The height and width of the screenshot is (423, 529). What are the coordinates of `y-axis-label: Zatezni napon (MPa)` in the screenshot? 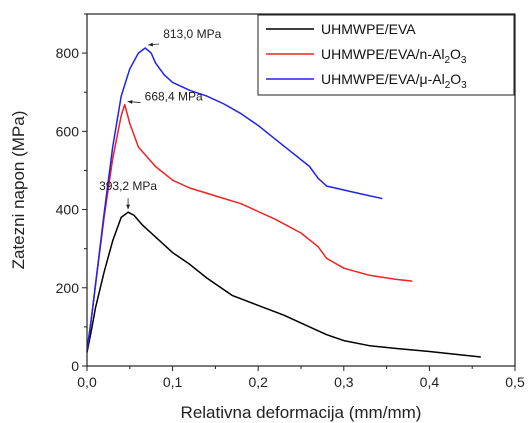 It's located at (18, 190).